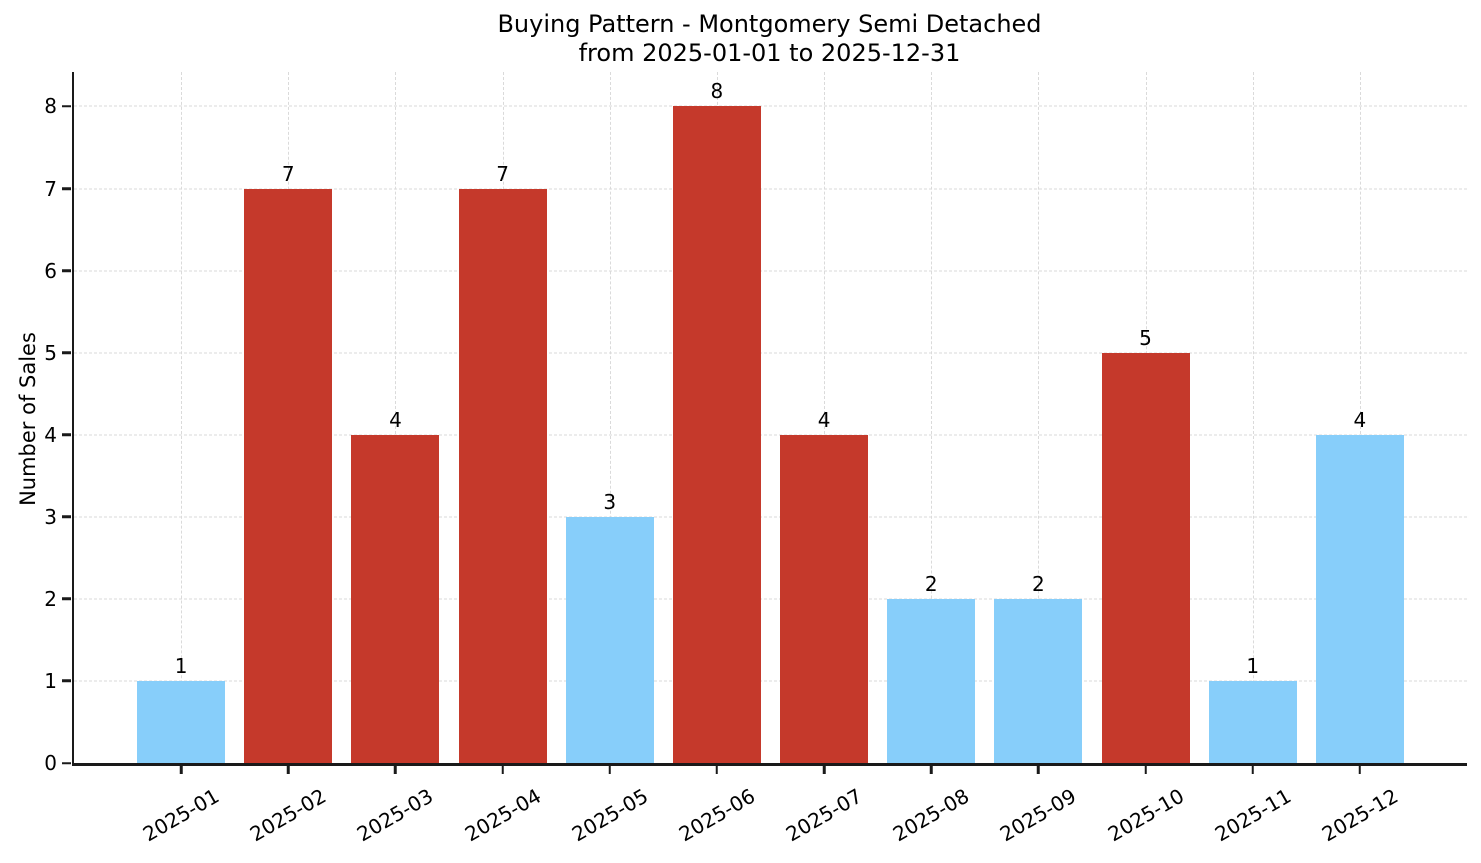 This screenshot has width=1481, height=863. What do you see at coordinates (931, 815) in the screenshot?
I see `x-tick-label: 2025-08` at bounding box center [931, 815].